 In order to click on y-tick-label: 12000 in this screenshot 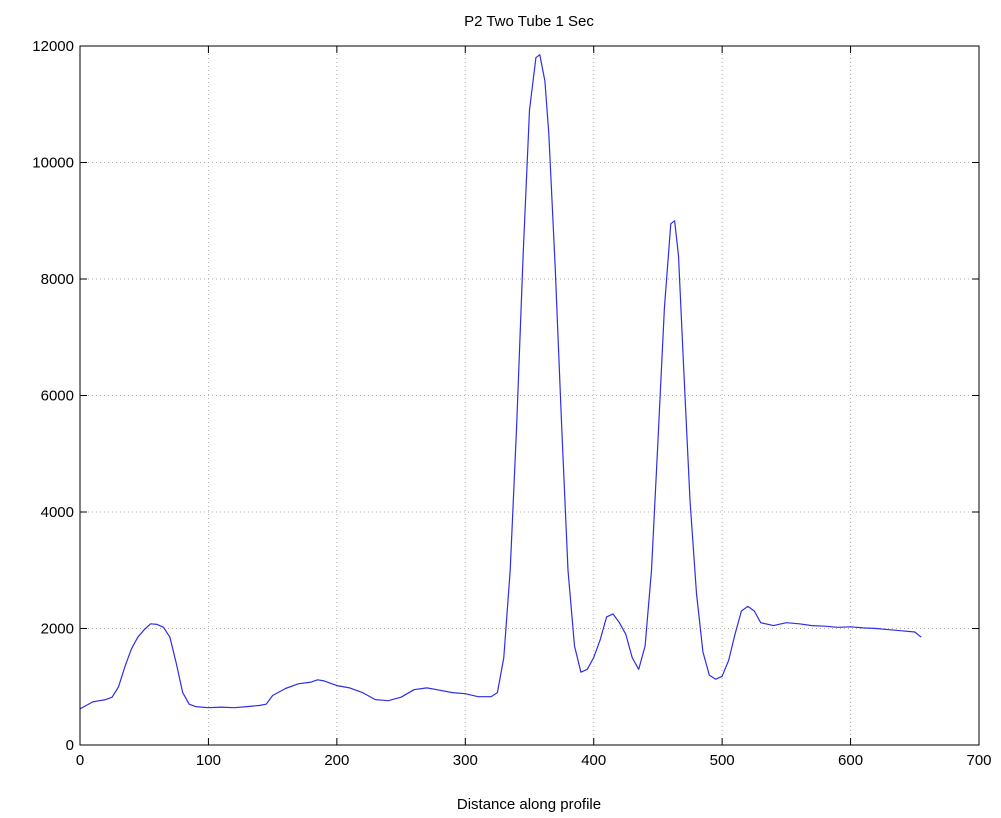, I will do `click(53, 46)`.